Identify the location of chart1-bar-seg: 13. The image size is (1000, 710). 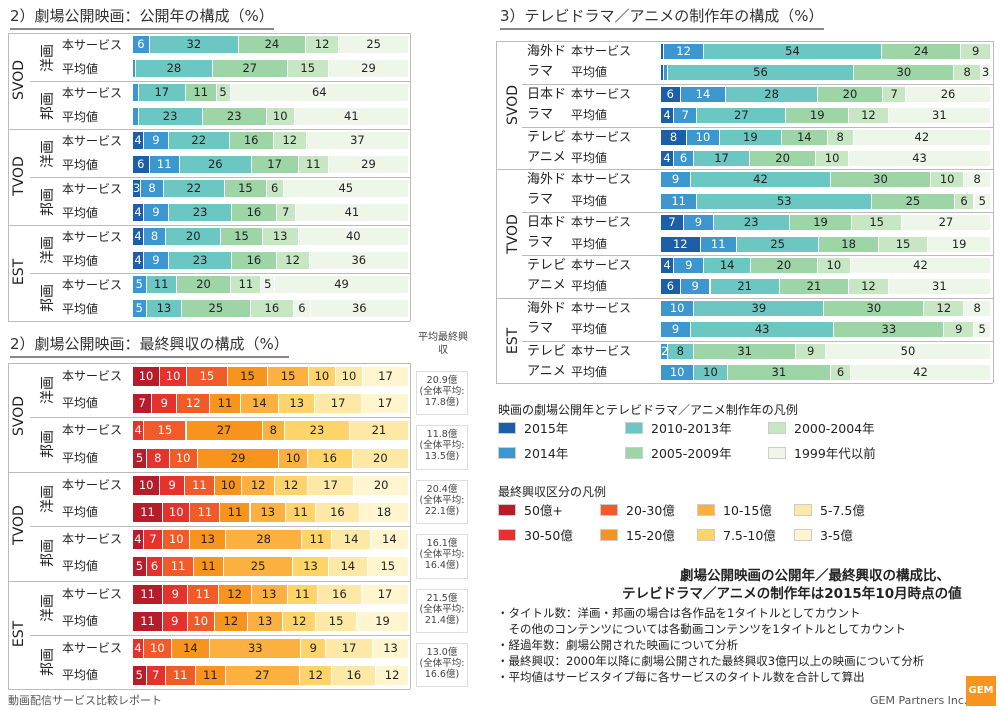
(280, 236).